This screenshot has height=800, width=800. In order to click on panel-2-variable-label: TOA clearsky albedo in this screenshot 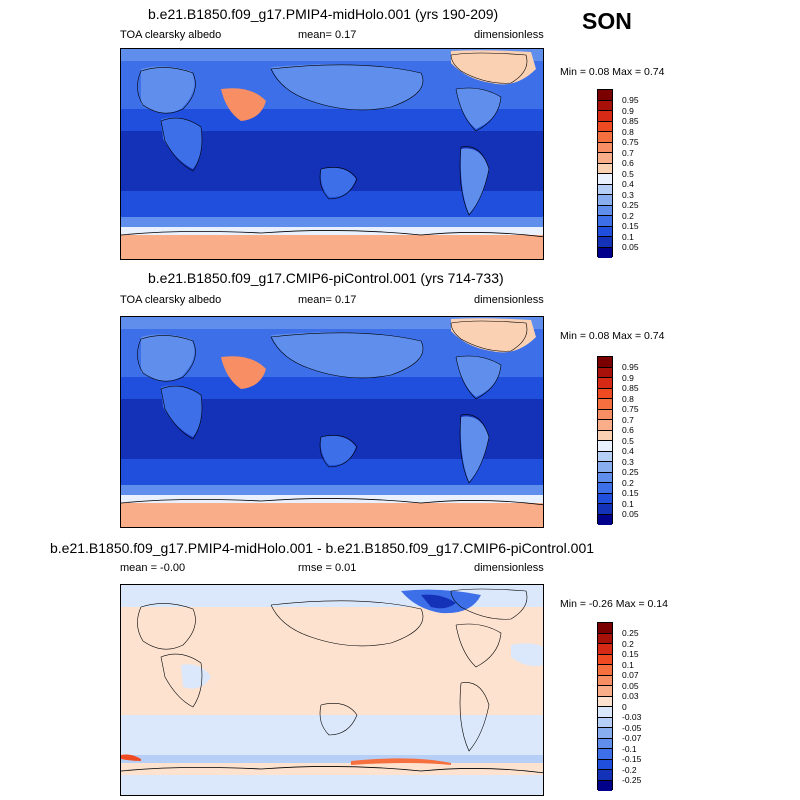, I will do `click(171, 300)`.